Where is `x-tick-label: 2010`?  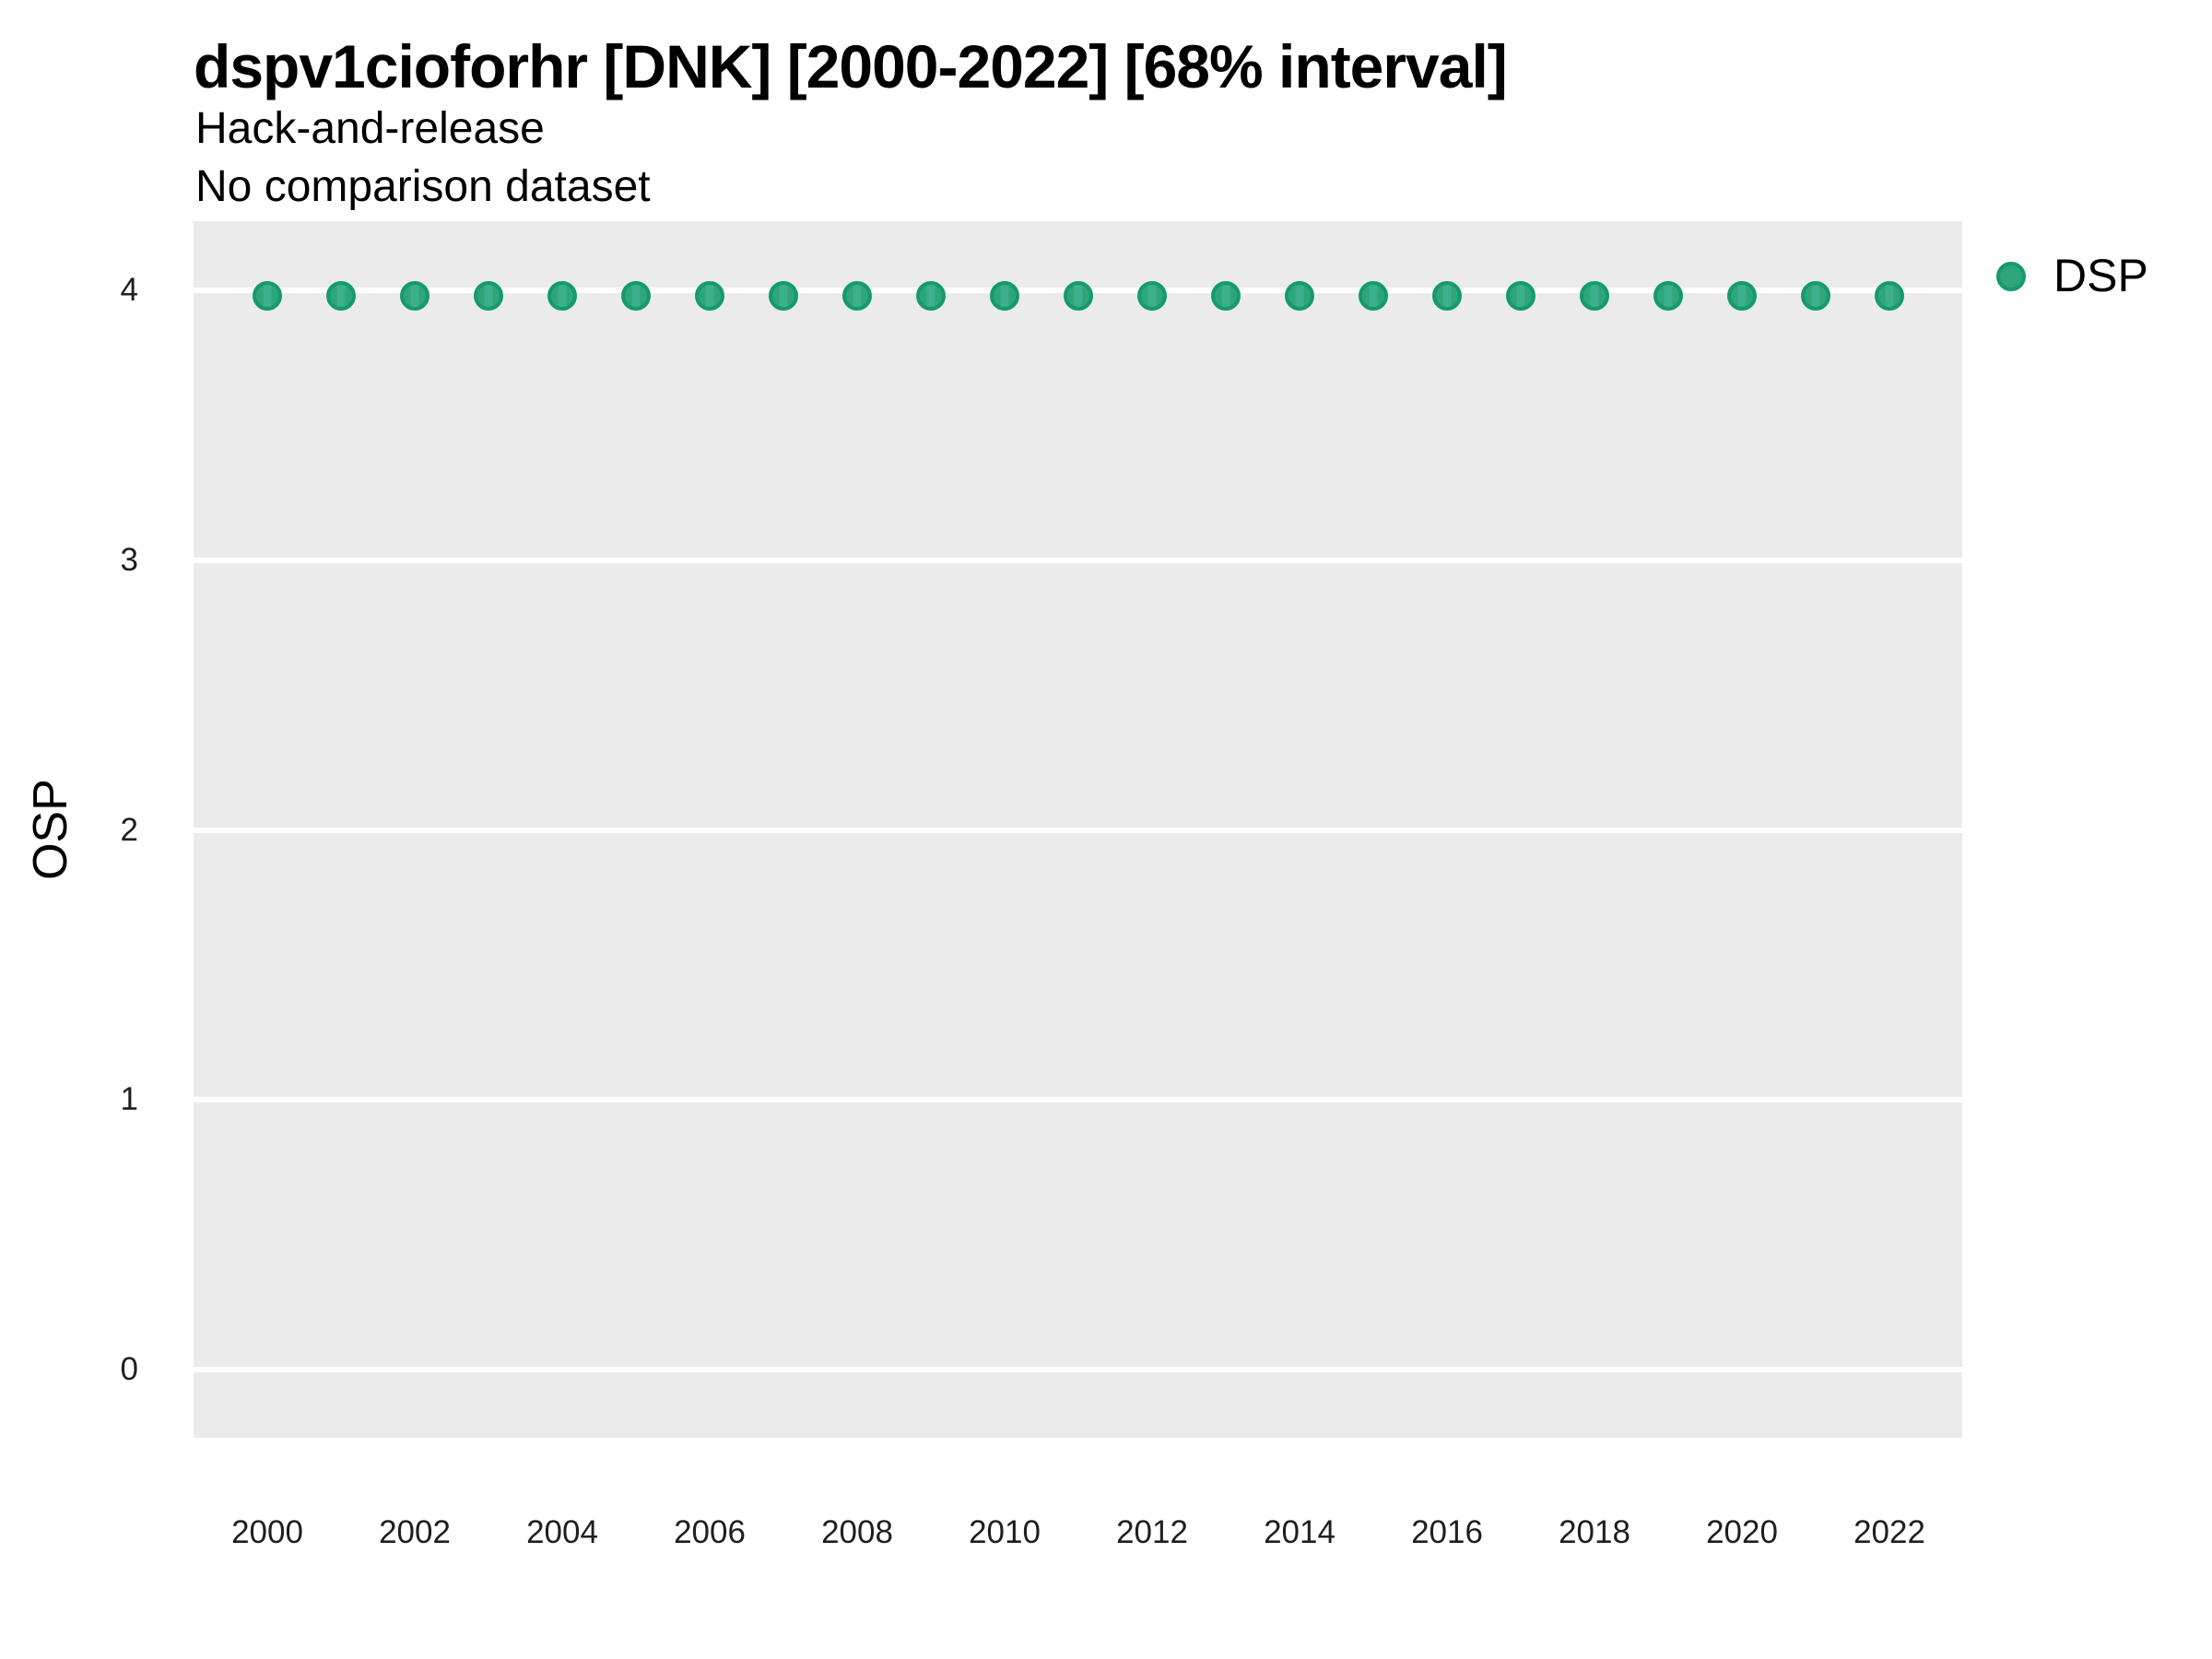
x-tick-label: 2010 is located at coordinates (1005, 1532).